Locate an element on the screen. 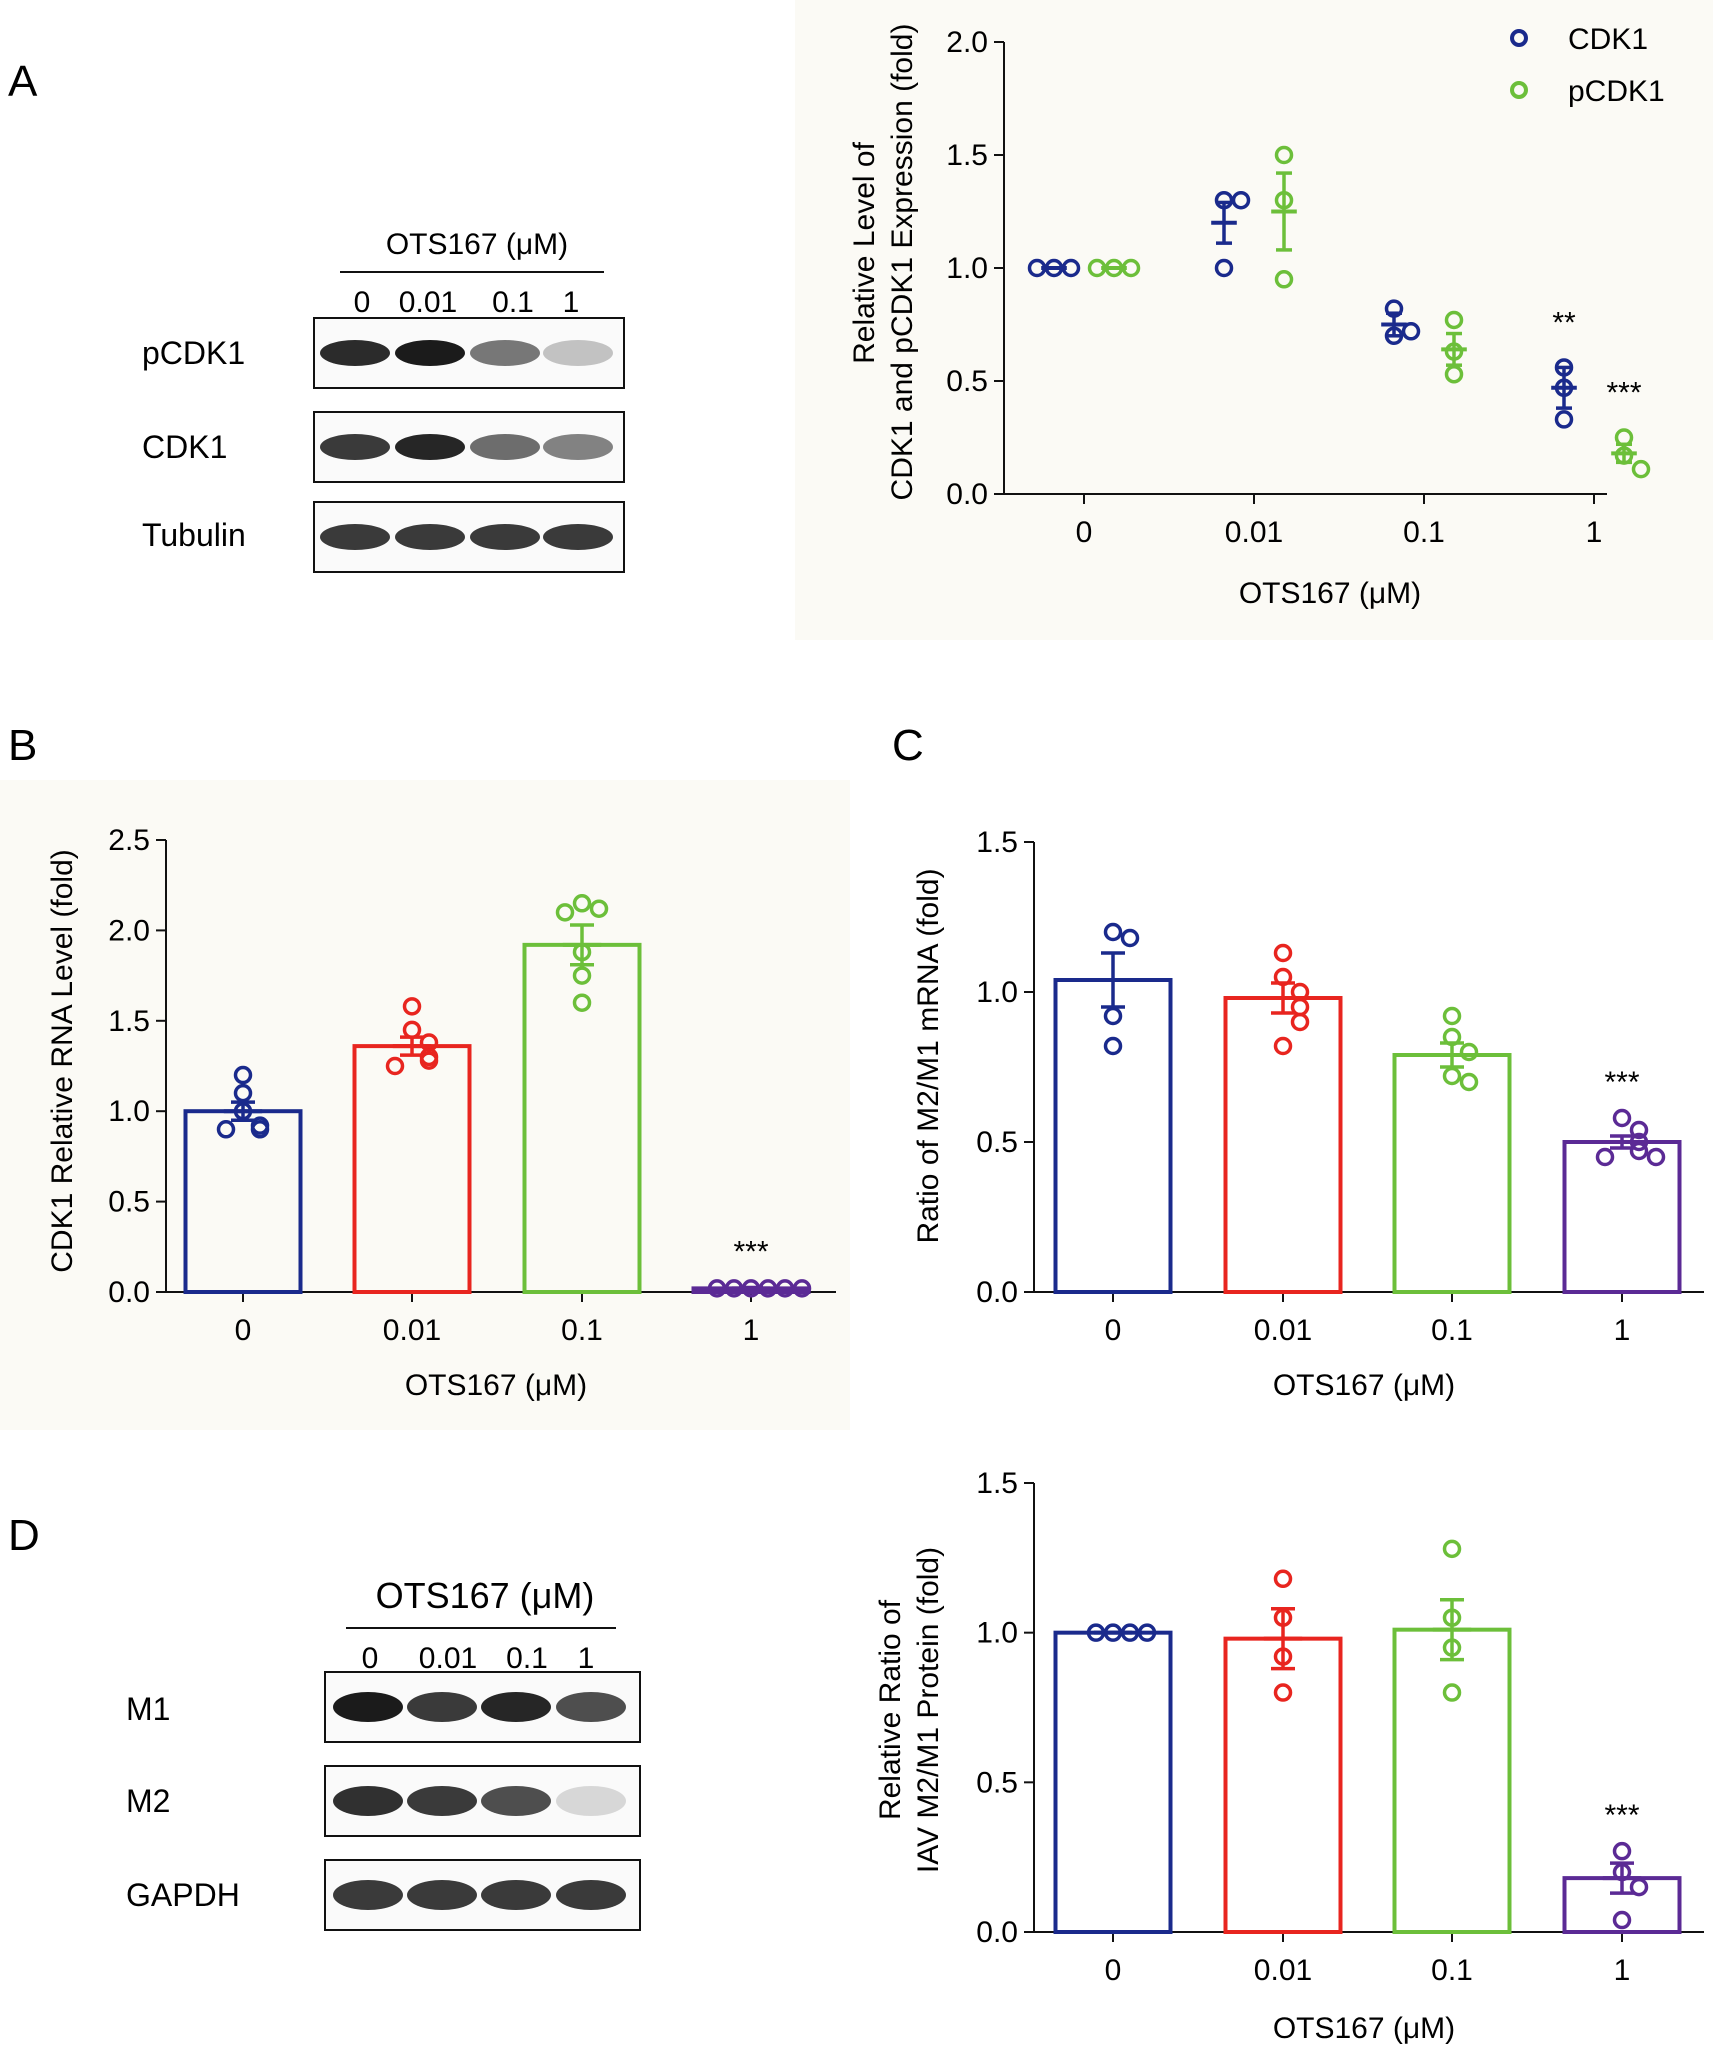 The width and height of the screenshot is (1713, 2051). blot-d-row-label: M1 is located at coordinates (148, 1709).